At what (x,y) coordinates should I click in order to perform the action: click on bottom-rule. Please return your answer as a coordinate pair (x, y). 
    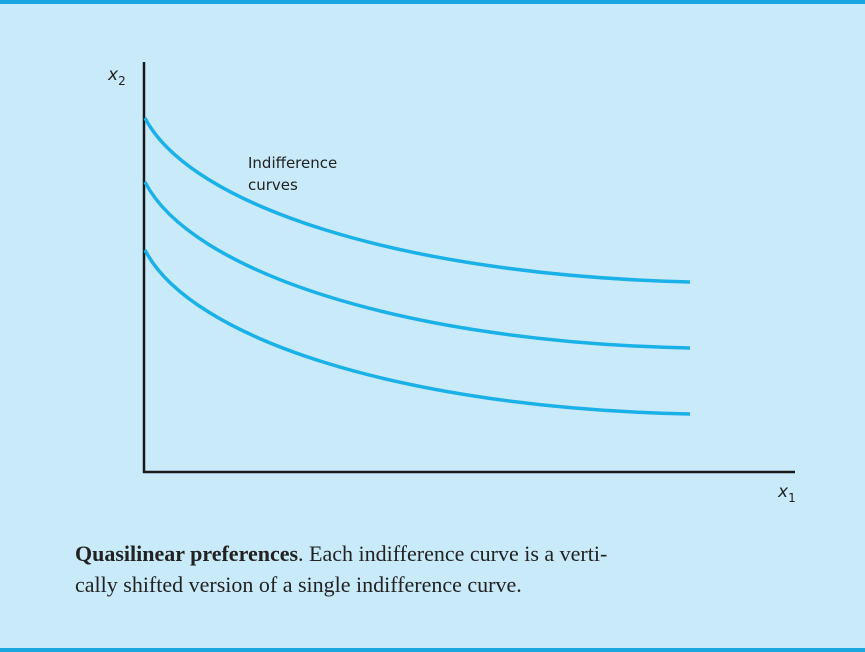
    Looking at the image, I should click on (432, 650).